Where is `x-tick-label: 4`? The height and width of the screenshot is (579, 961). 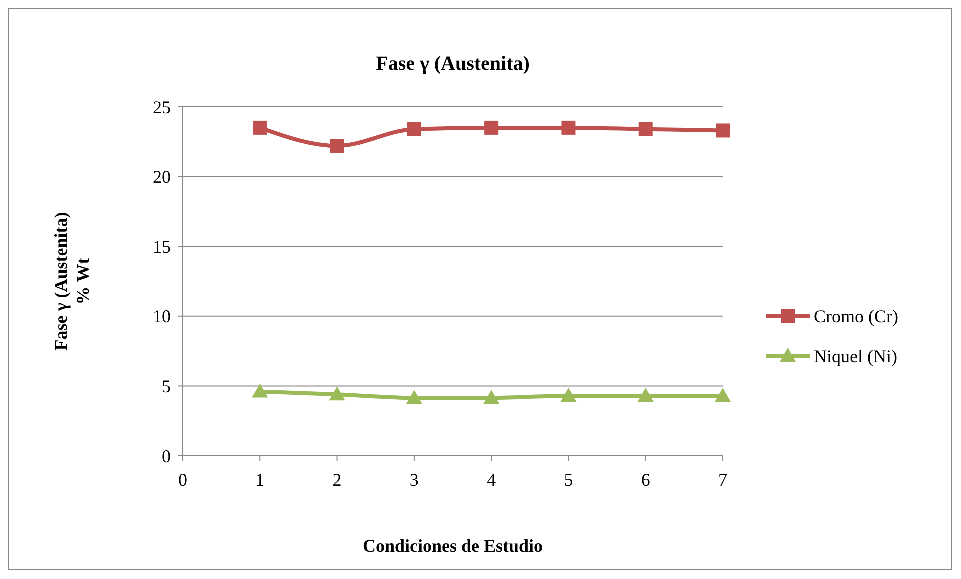 x-tick-label: 4 is located at coordinates (491, 480).